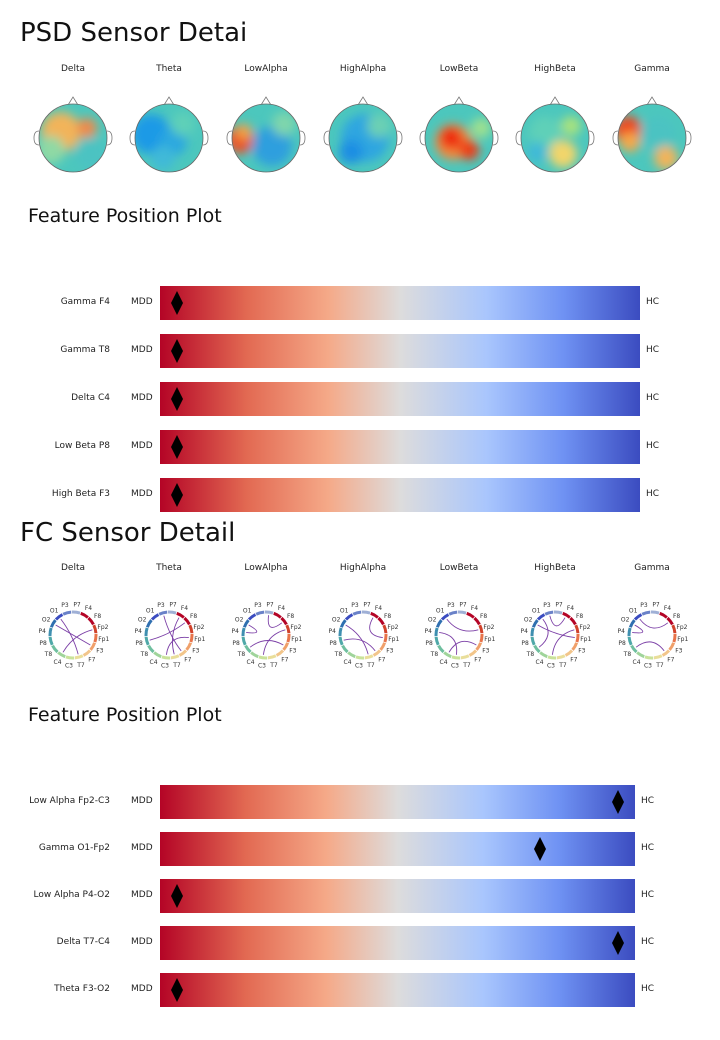 The width and height of the screenshot is (720, 1040). What do you see at coordinates (397, 990) in the screenshot?
I see `colormap-bar` at bounding box center [397, 990].